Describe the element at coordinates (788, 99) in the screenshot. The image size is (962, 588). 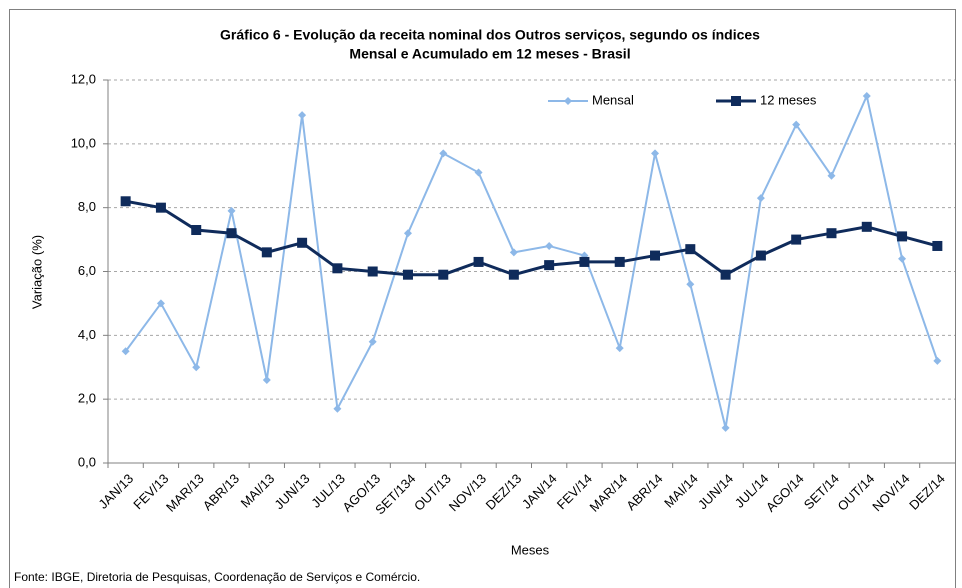
I see `legend-label: 12 meses` at that location.